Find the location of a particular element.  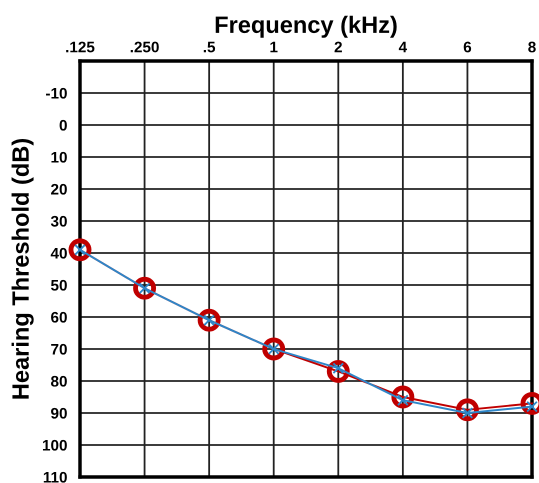

y-tick-label: 50 is located at coordinates (58, 285).